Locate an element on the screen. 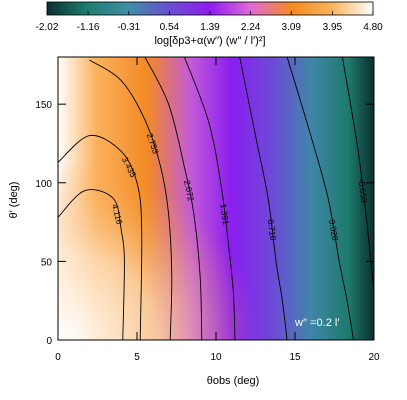  x-tick-label: 0 is located at coordinates (58, 357).